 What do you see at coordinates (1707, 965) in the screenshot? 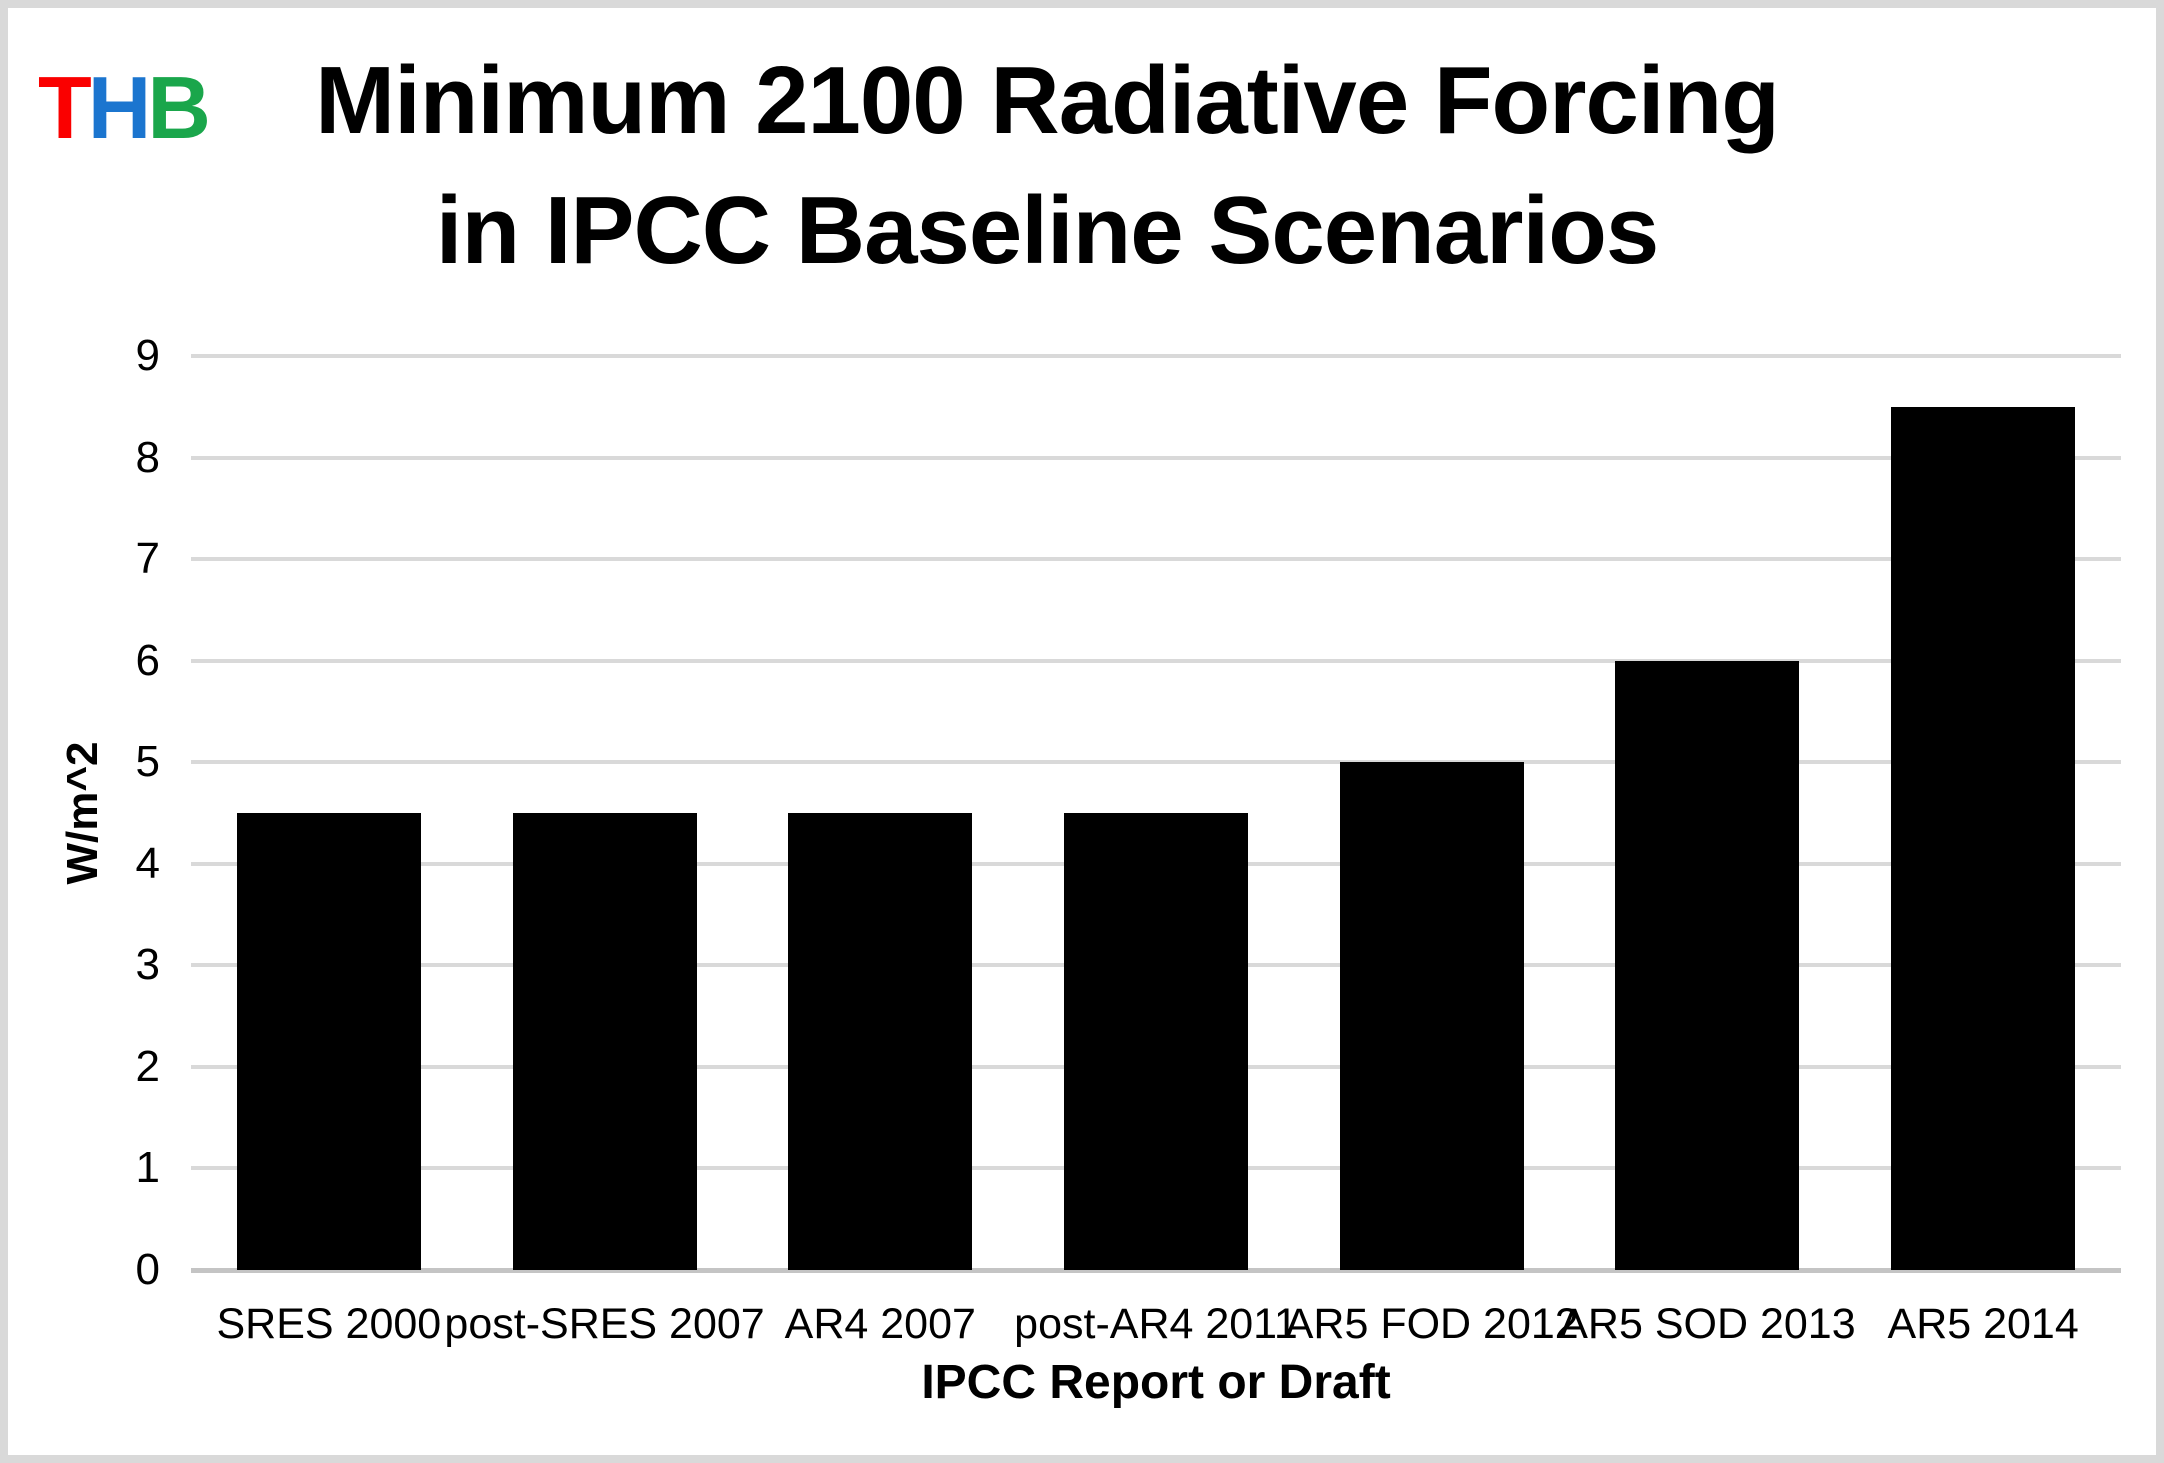
I see `bar-ar5-sod-2013` at bounding box center [1707, 965].